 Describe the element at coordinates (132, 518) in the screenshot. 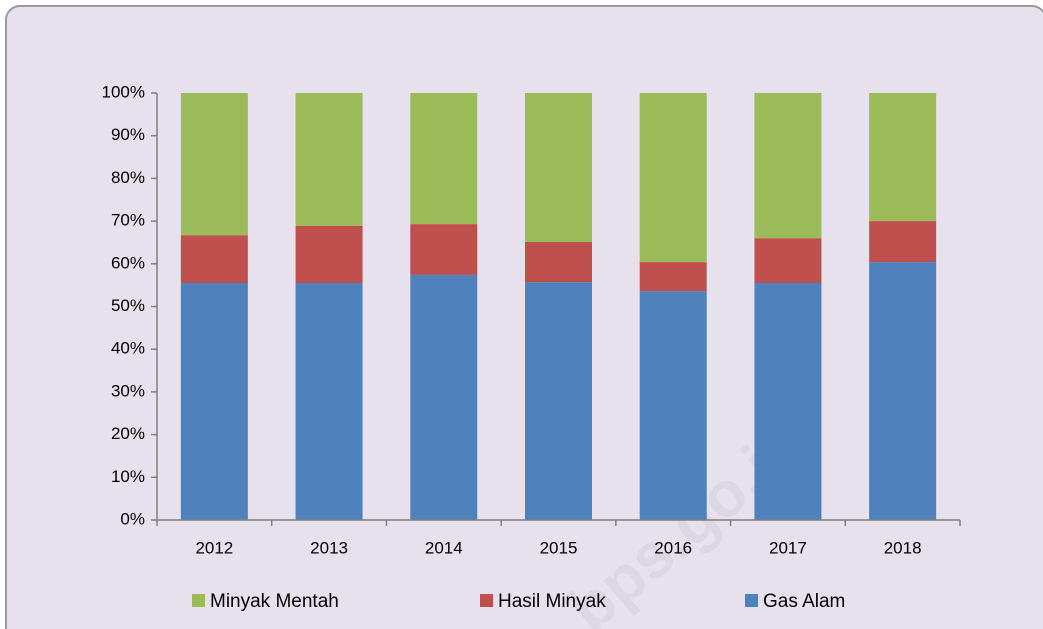

I see `y-tick-label: 0%` at that location.